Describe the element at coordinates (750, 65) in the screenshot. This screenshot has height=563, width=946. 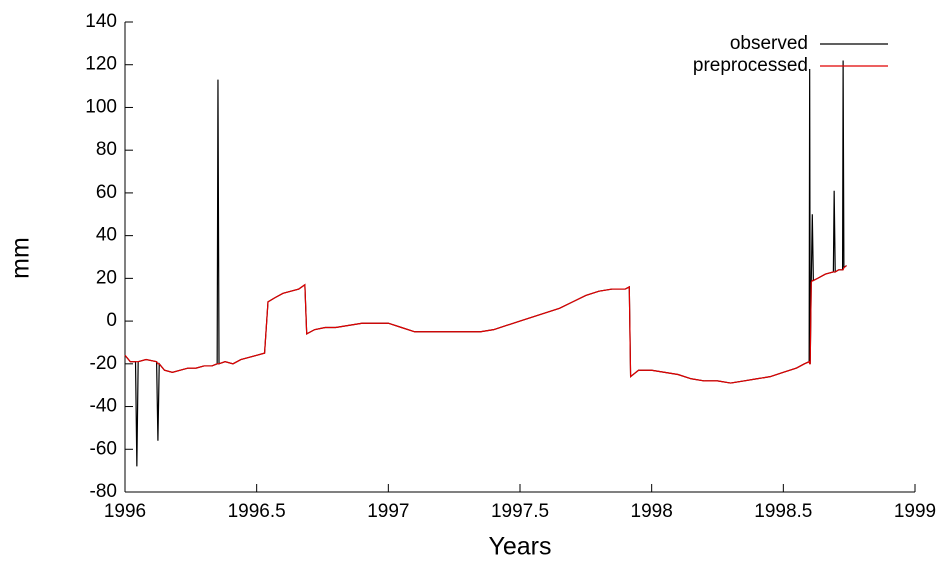
I see `legend-label: preprocessed` at that location.